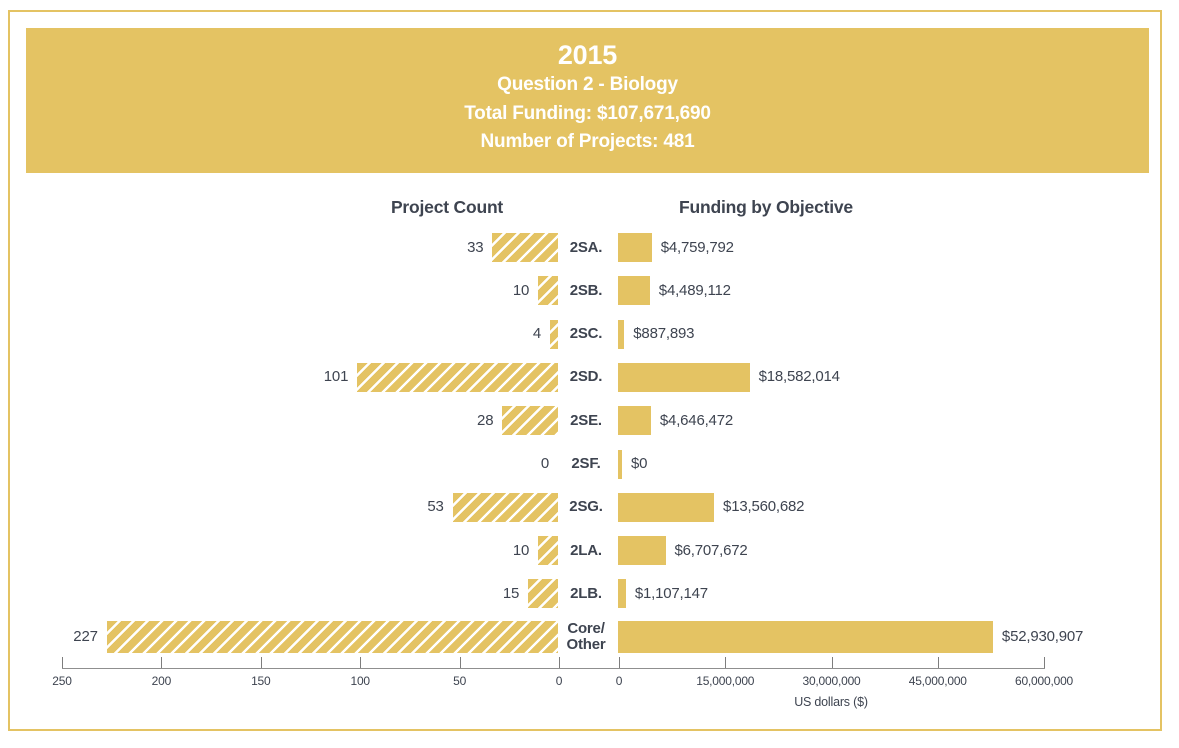  Describe the element at coordinates (764, 507) in the screenshot. I see `funding-label: $13,560,682` at that location.